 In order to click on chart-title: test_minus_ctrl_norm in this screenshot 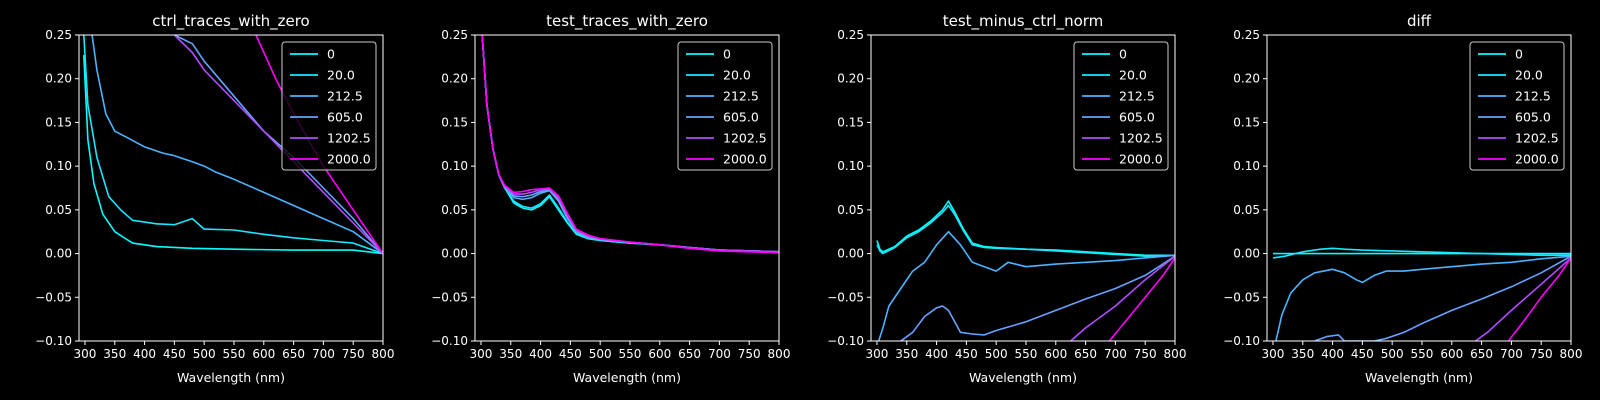, I will do `click(1023, 21)`.